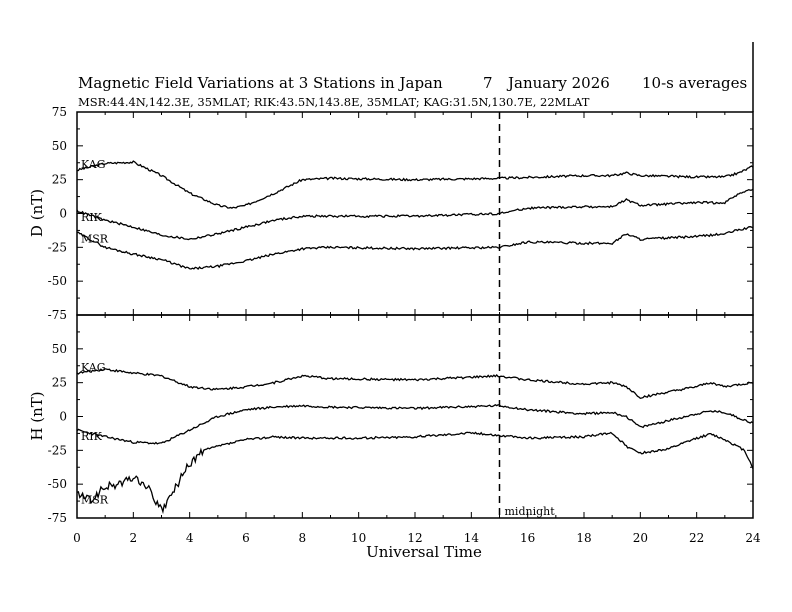 The width and height of the screenshot is (792, 612). What do you see at coordinates (303, 538) in the screenshot?
I see `x-tick-label: 8` at bounding box center [303, 538].